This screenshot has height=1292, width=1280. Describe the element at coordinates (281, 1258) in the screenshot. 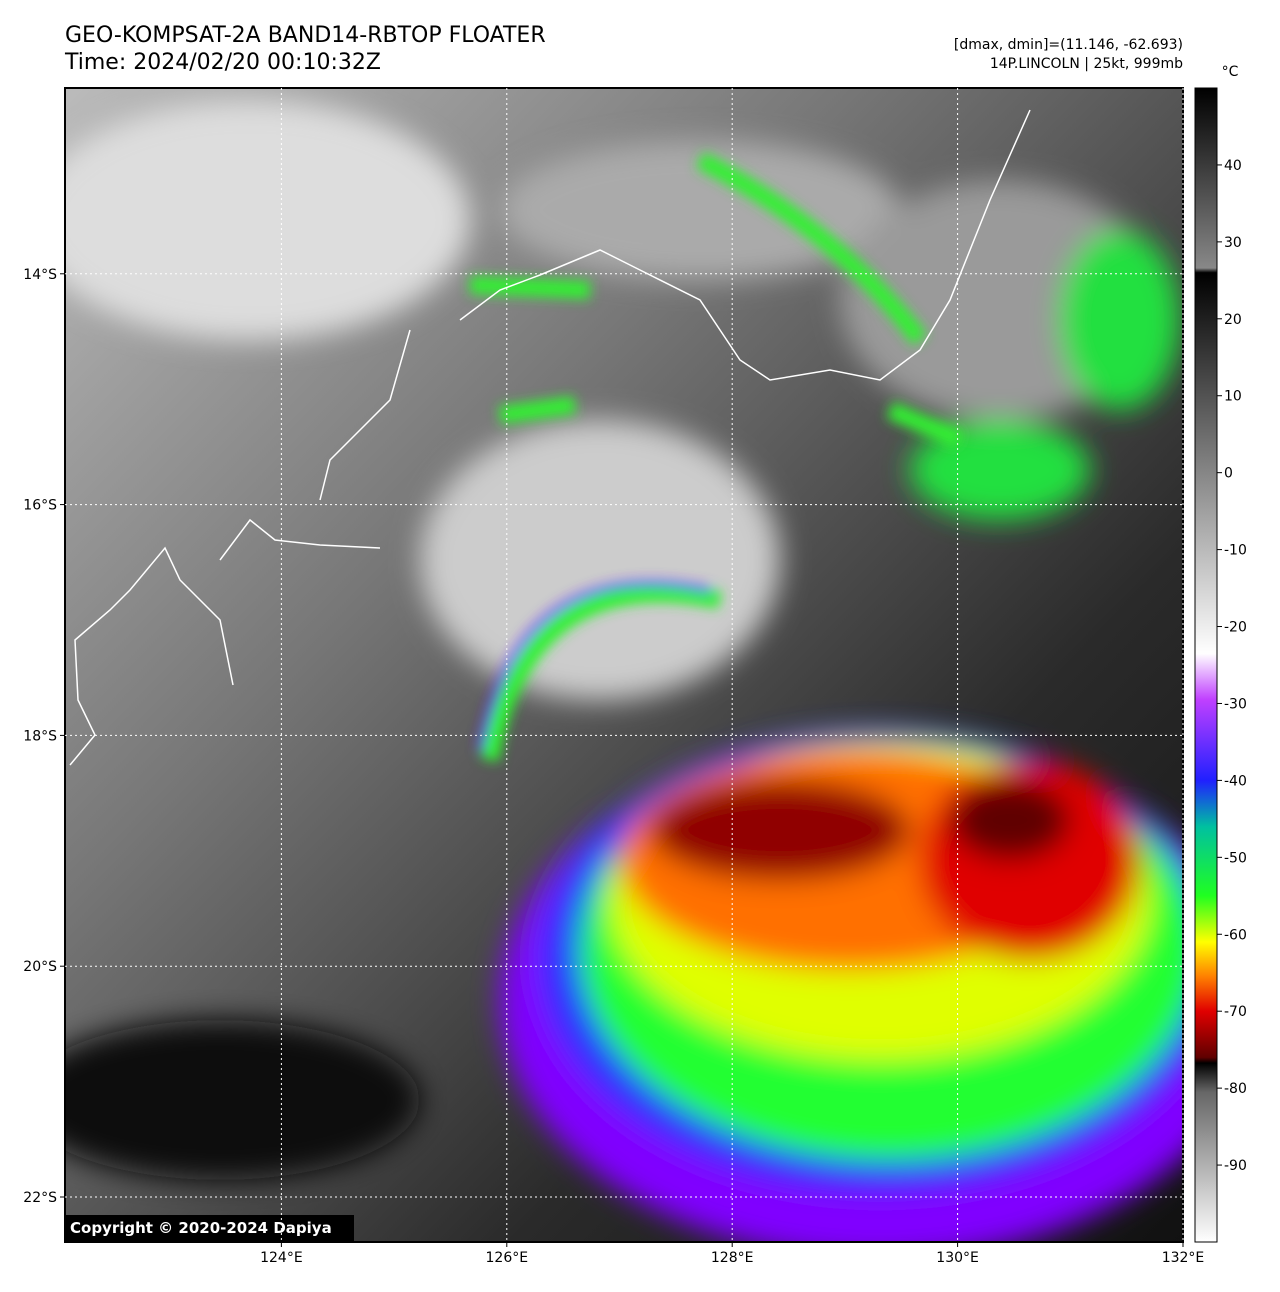

I see `lon-tick-label: 124°E` at that location.